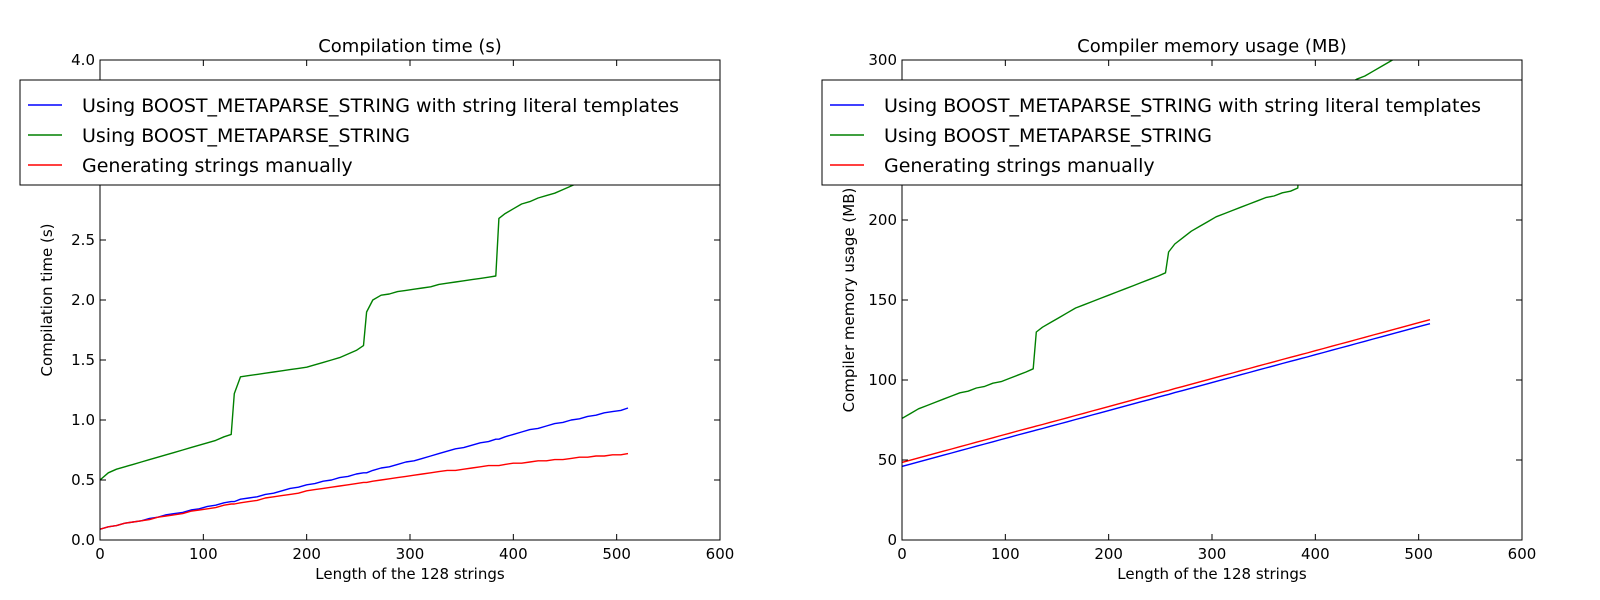 Image resolution: width=1600 pixels, height=600 pixels. What do you see at coordinates (849, 300) in the screenshot?
I see `y-axis-label: Compiler memory usage (MB)` at bounding box center [849, 300].